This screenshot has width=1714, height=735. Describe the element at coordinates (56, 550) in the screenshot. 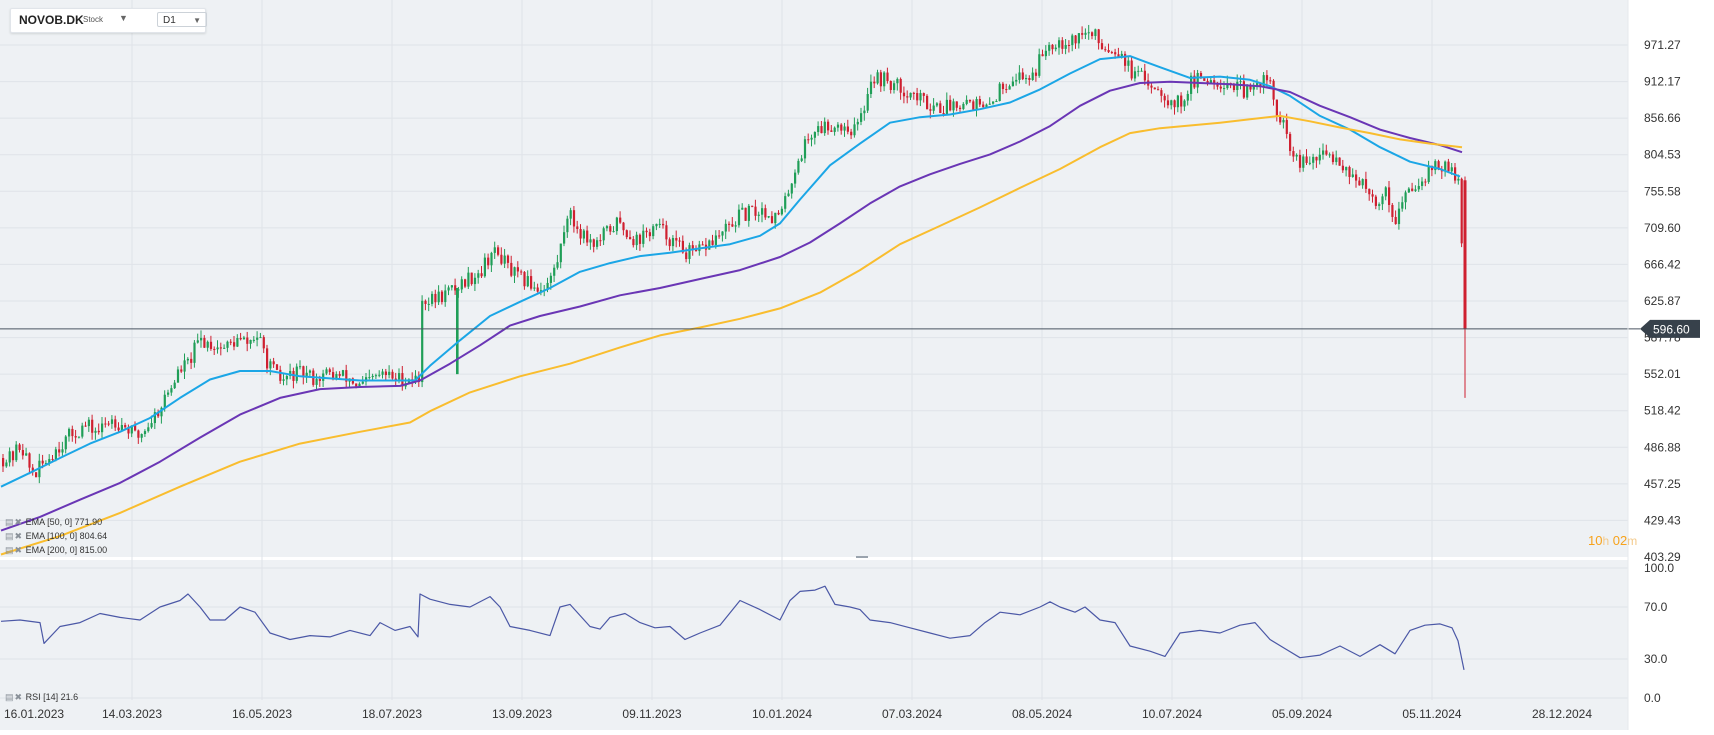

I see `legend-ema200: ▤✖ EMA [200, 0] 815.00` at that location.